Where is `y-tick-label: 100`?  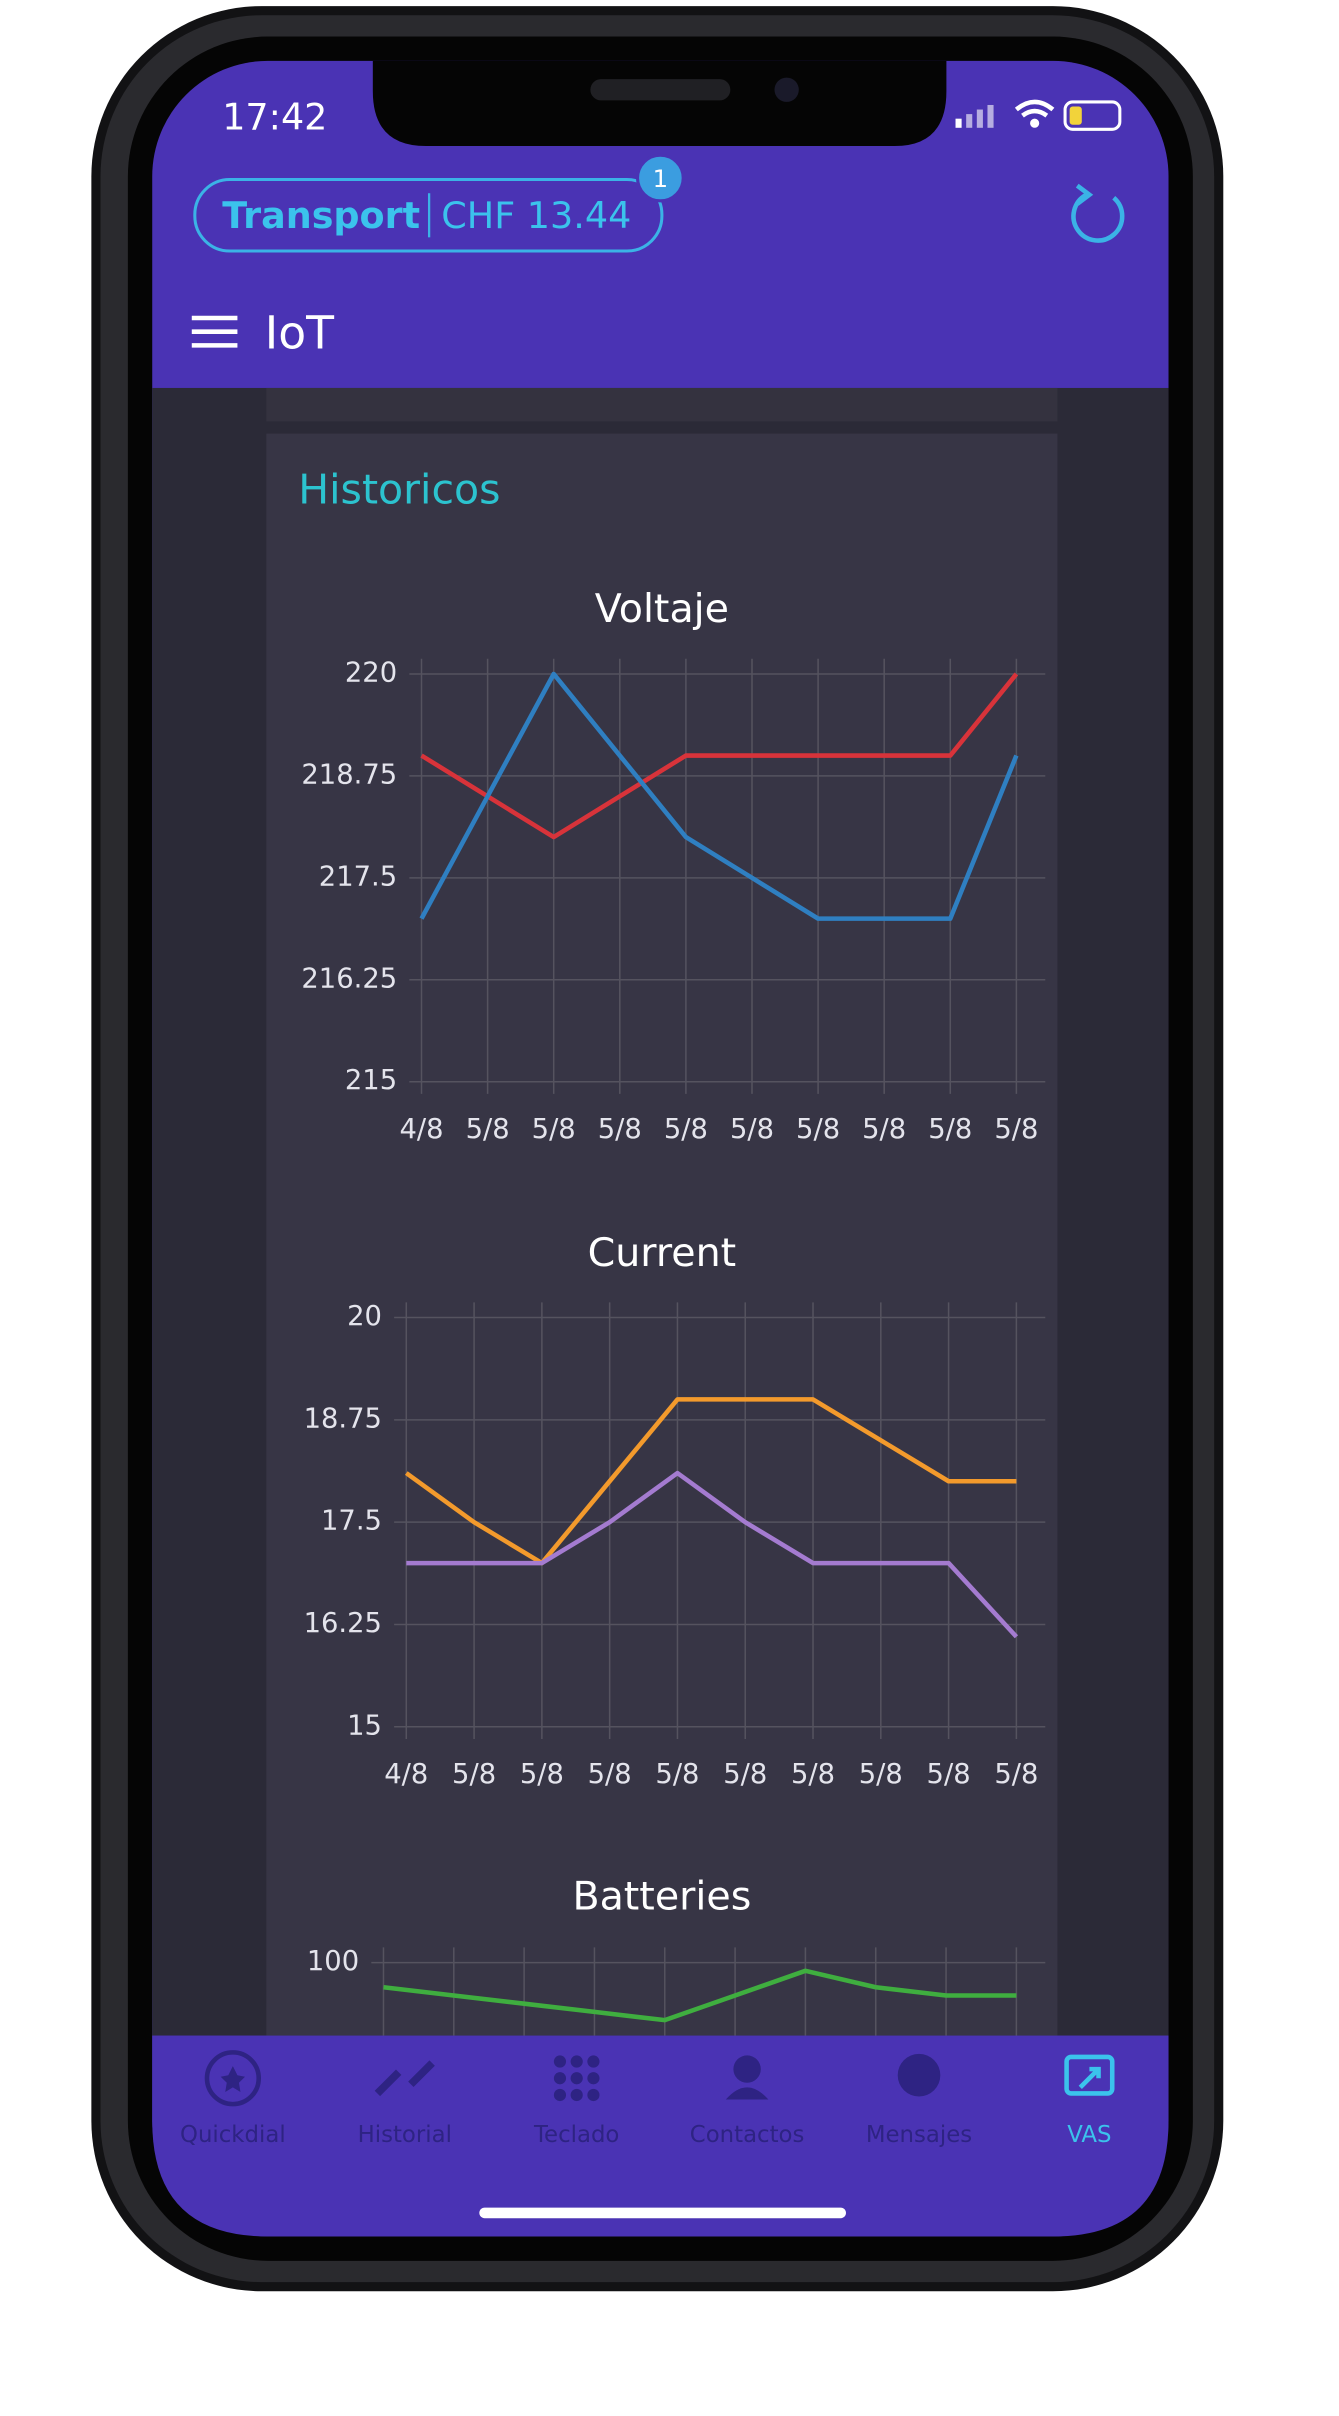
y-tick-label: 100 is located at coordinates (333, 1961).